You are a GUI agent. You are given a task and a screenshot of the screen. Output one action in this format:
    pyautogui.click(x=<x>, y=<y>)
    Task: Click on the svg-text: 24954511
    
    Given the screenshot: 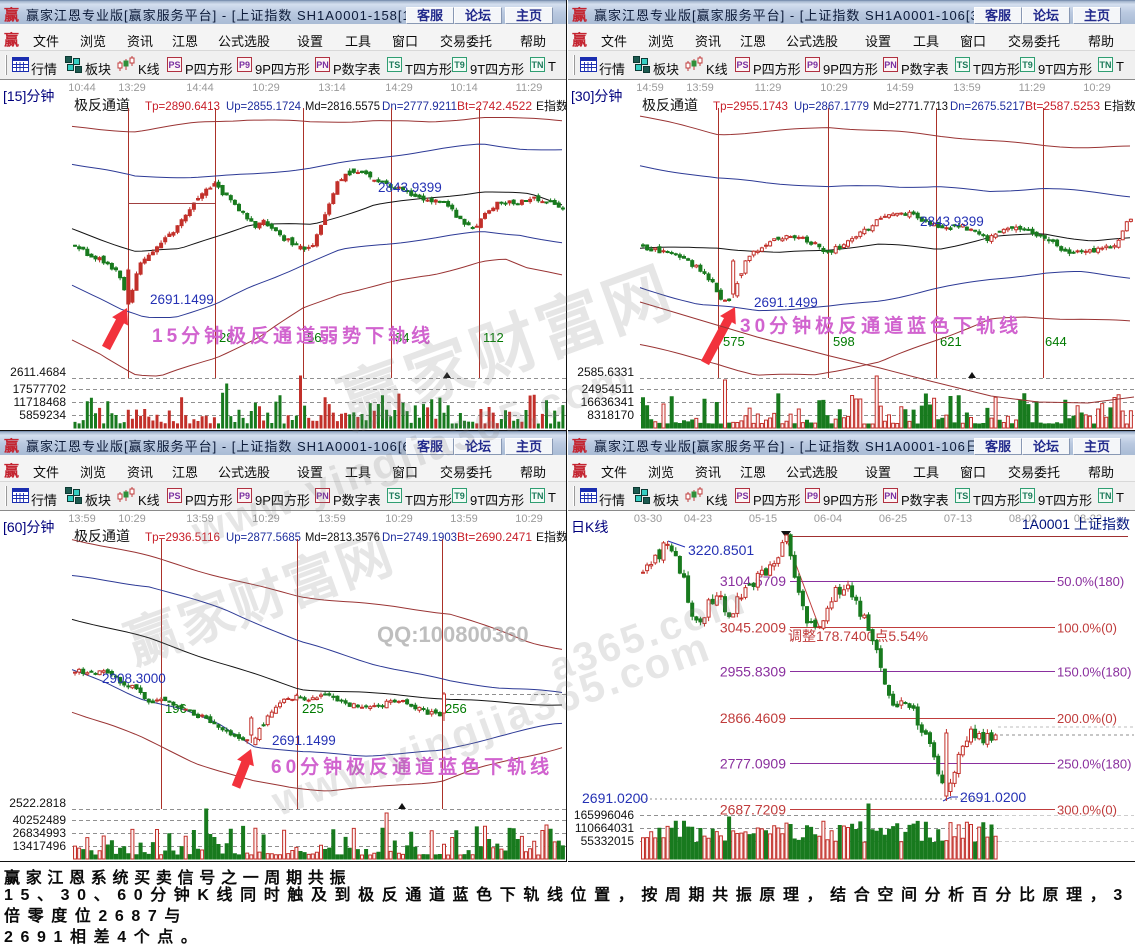 What is the action you would take?
    pyautogui.click(x=608, y=389)
    